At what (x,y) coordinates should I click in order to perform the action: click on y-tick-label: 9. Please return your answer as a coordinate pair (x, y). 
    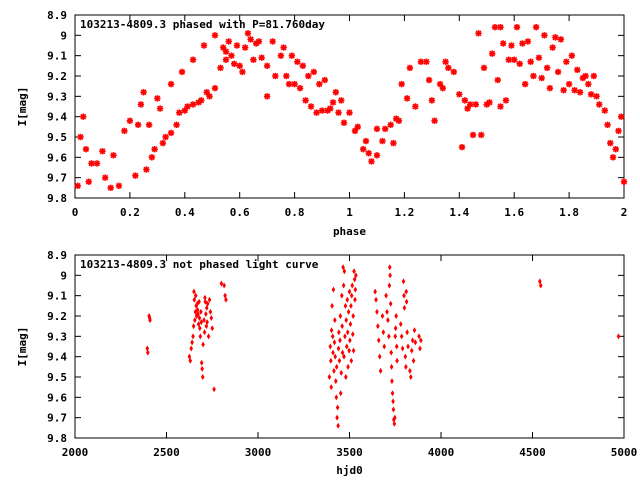
    Looking at the image, I should click on (63, 35).